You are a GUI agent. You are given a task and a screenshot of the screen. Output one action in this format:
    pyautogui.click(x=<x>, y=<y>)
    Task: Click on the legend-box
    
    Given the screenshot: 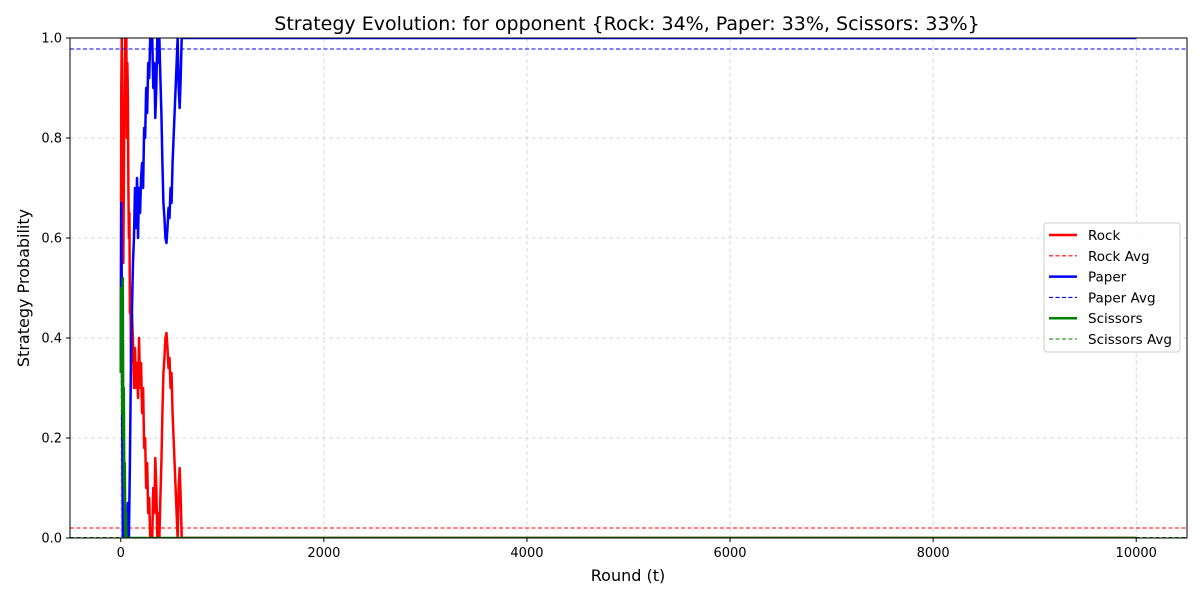 What is the action you would take?
    pyautogui.click(x=1112, y=287)
    